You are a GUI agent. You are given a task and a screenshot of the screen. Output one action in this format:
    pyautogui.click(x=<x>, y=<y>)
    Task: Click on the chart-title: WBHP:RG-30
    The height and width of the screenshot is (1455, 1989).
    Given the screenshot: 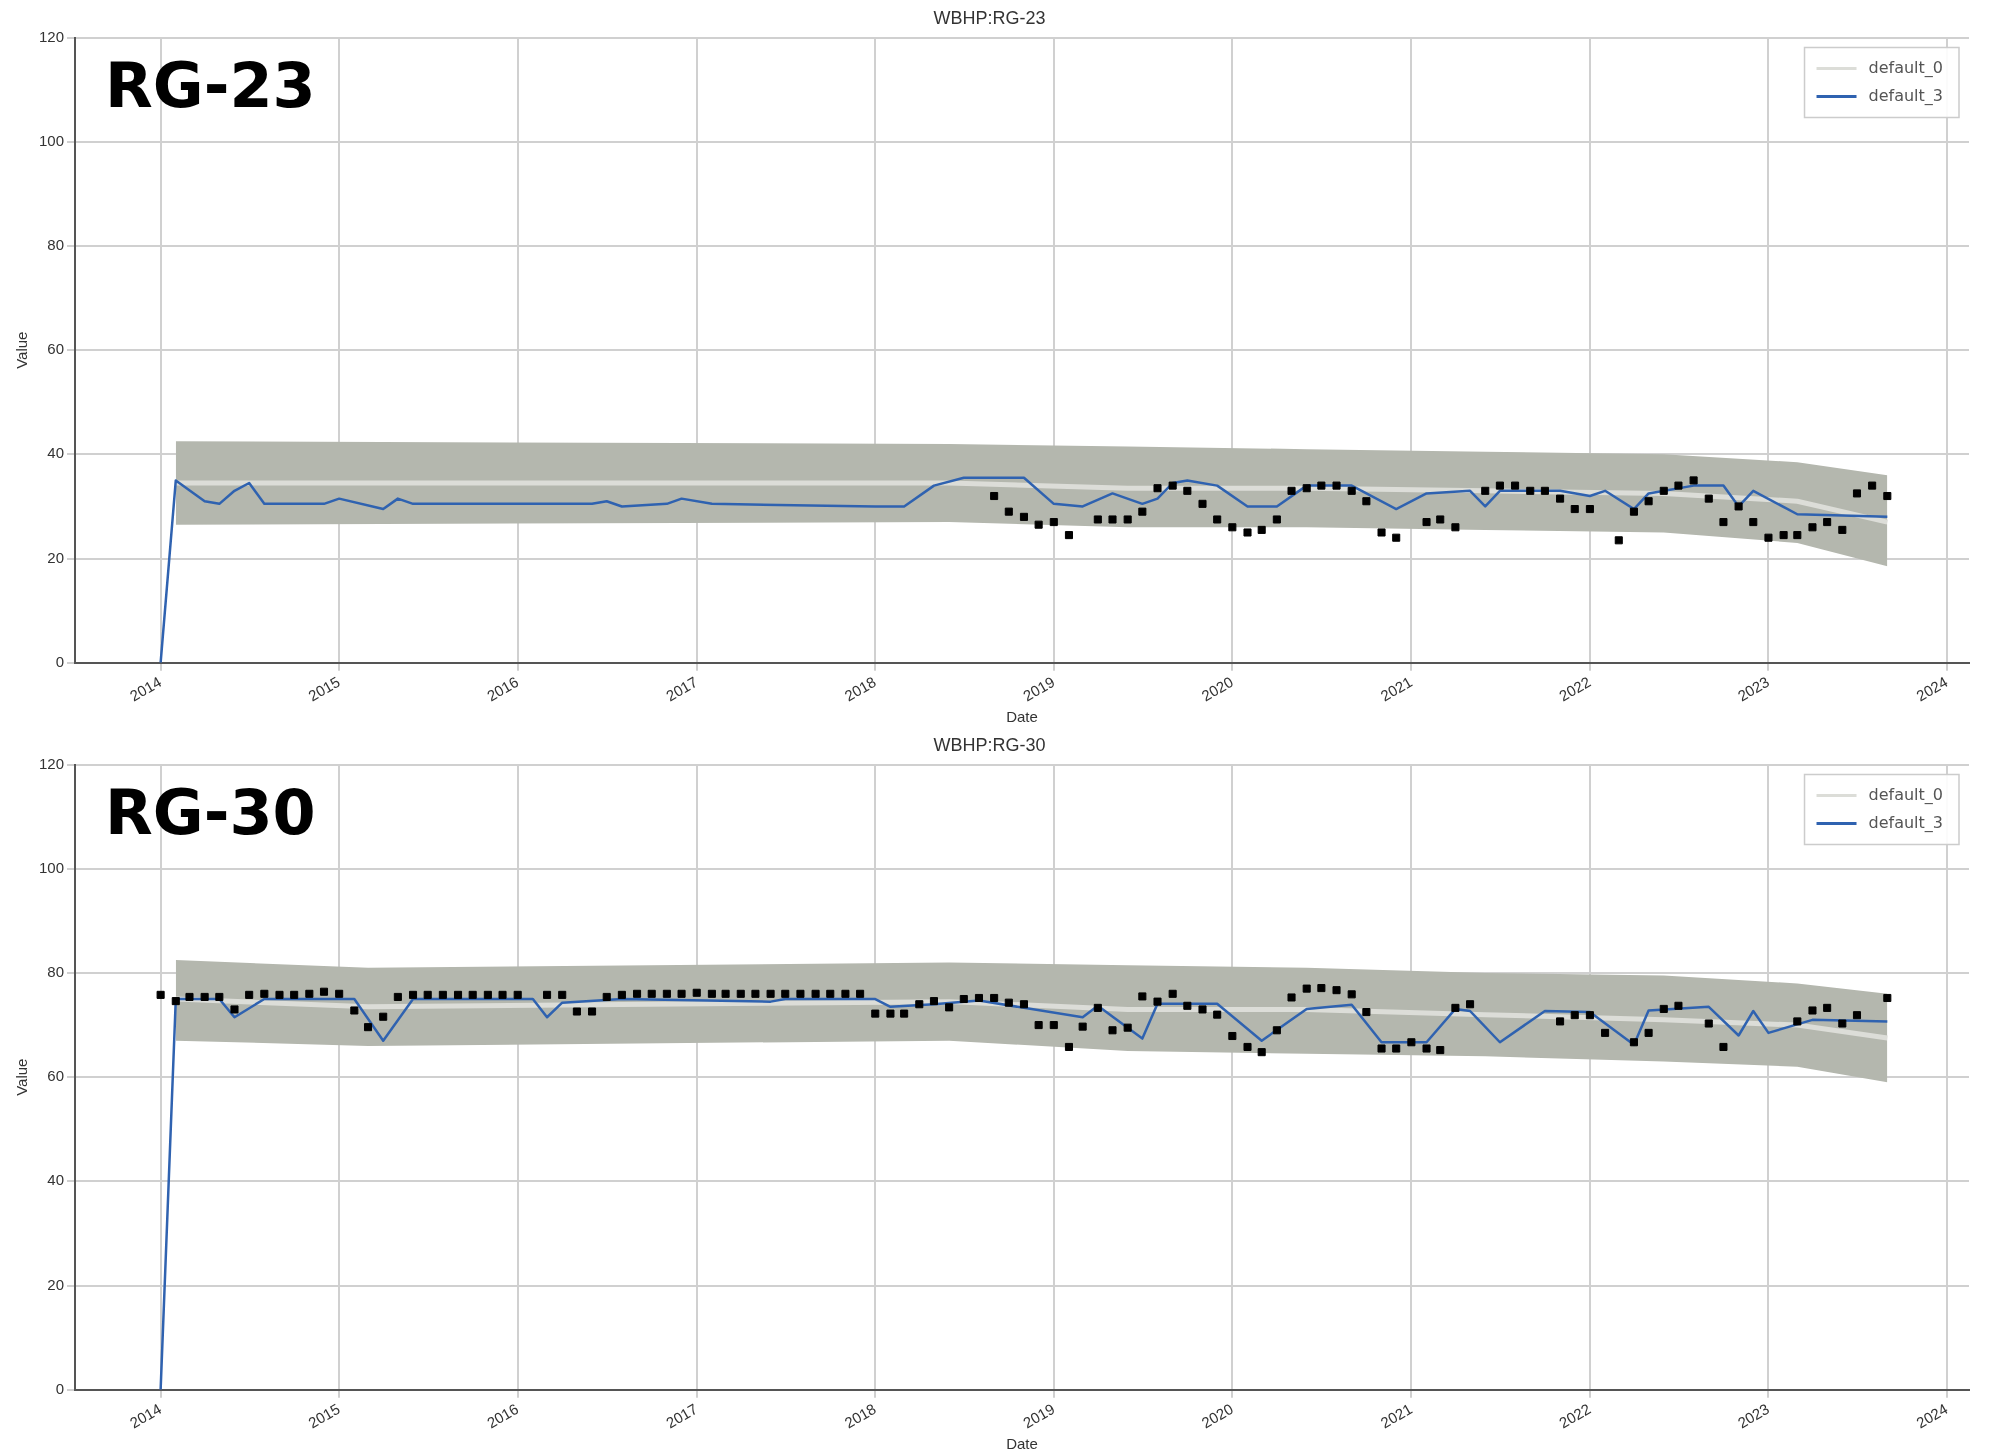 What is the action you would take?
    pyautogui.click(x=989, y=744)
    